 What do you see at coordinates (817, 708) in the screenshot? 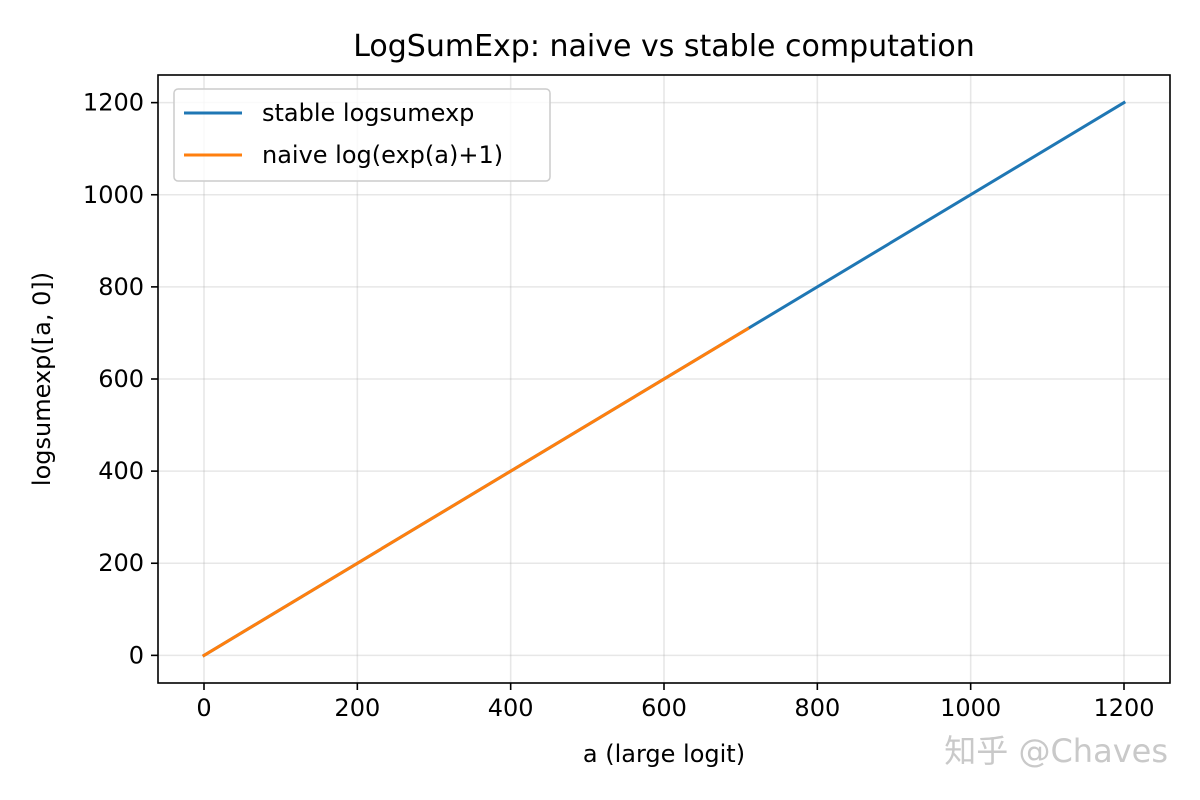
I see `x-tick-label: 800` at bounding box center [817, 708].